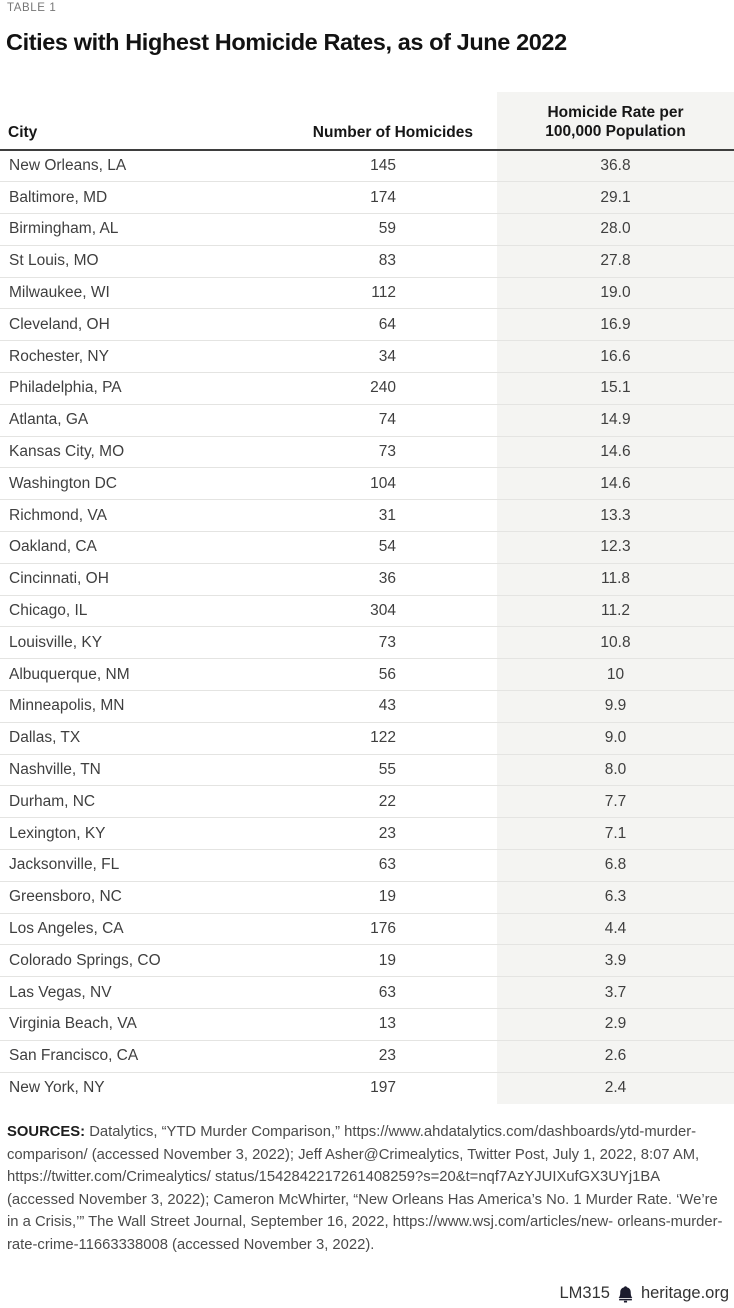  Describe the element at coordinates (67, 706) in the screenshot. I see `city-cell: Minneapolis, MN` at that location.